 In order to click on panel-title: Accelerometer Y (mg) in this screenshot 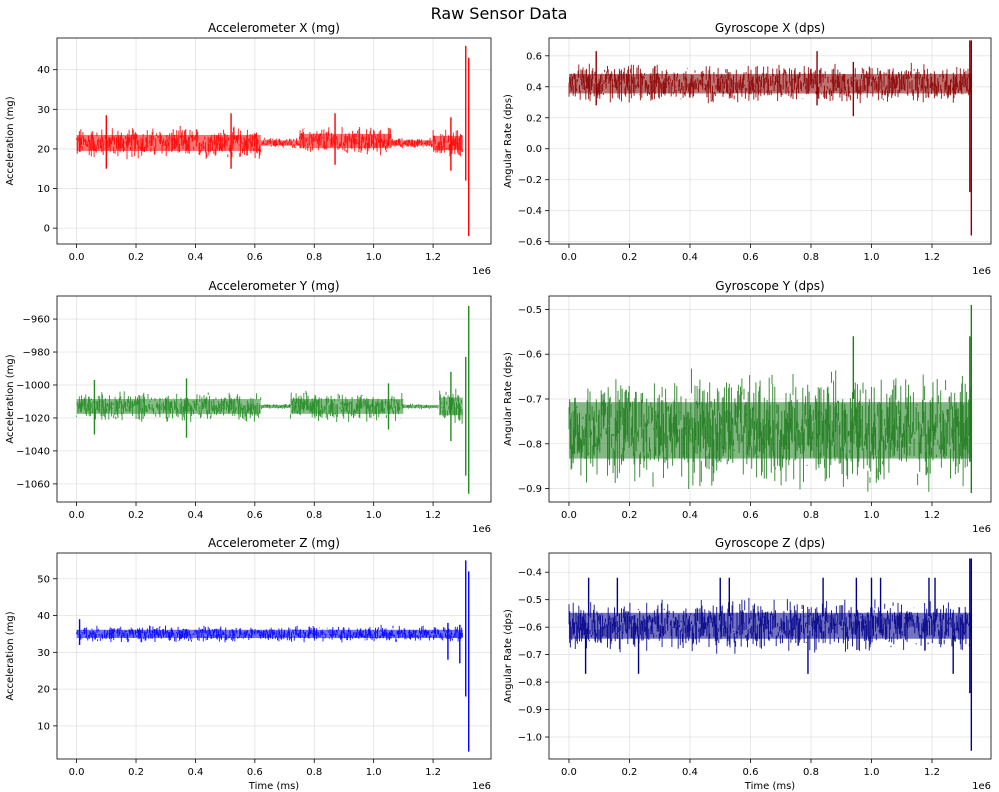, I will do `click(273, 286)`.